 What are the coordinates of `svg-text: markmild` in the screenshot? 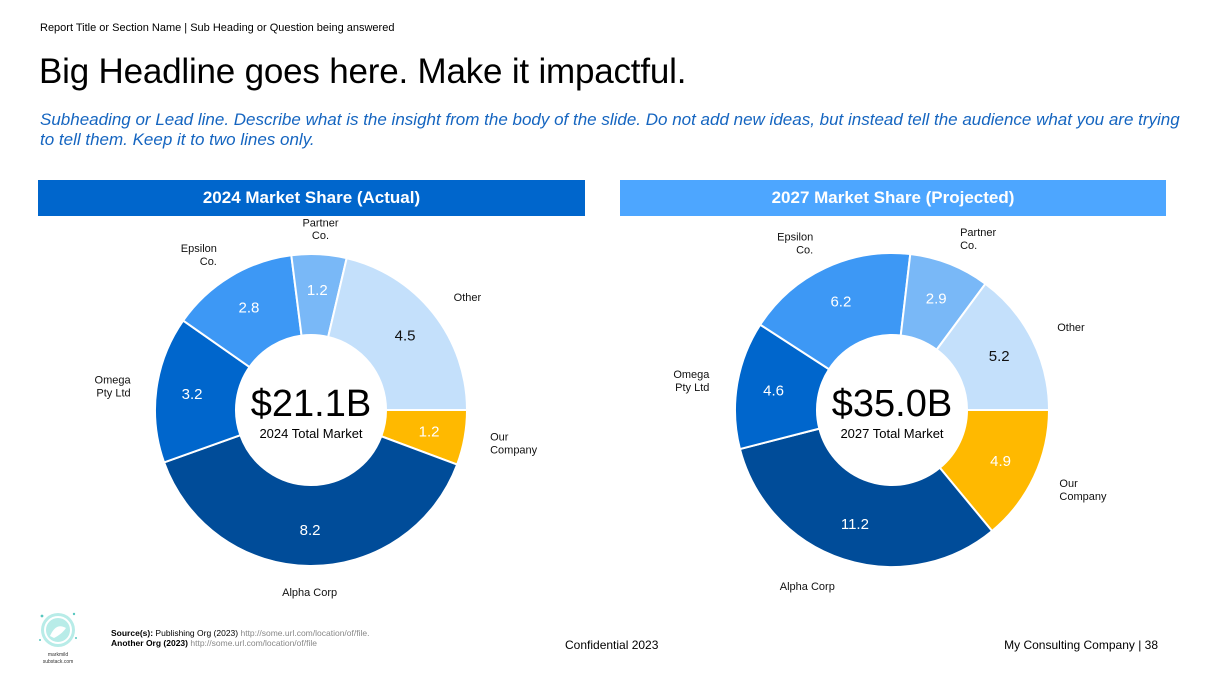 It's located at (58, 655).